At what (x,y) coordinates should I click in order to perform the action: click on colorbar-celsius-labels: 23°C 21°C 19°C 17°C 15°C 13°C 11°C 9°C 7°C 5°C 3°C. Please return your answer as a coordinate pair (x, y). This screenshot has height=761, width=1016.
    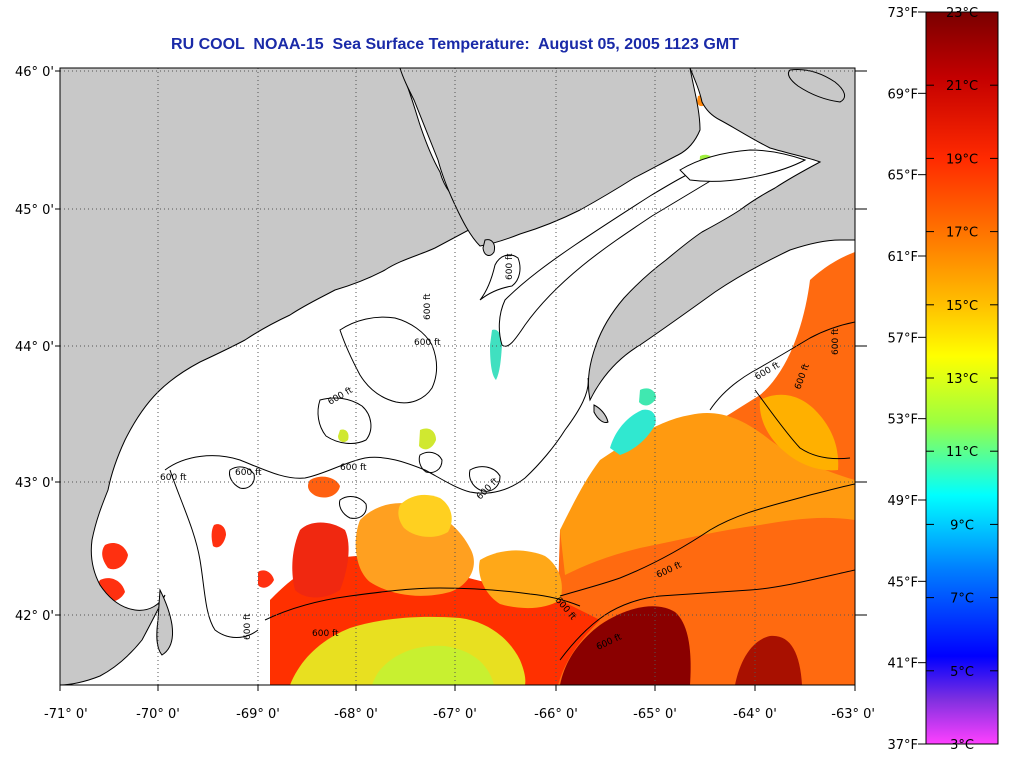
    Looking at the image, I should click on (962, 379).